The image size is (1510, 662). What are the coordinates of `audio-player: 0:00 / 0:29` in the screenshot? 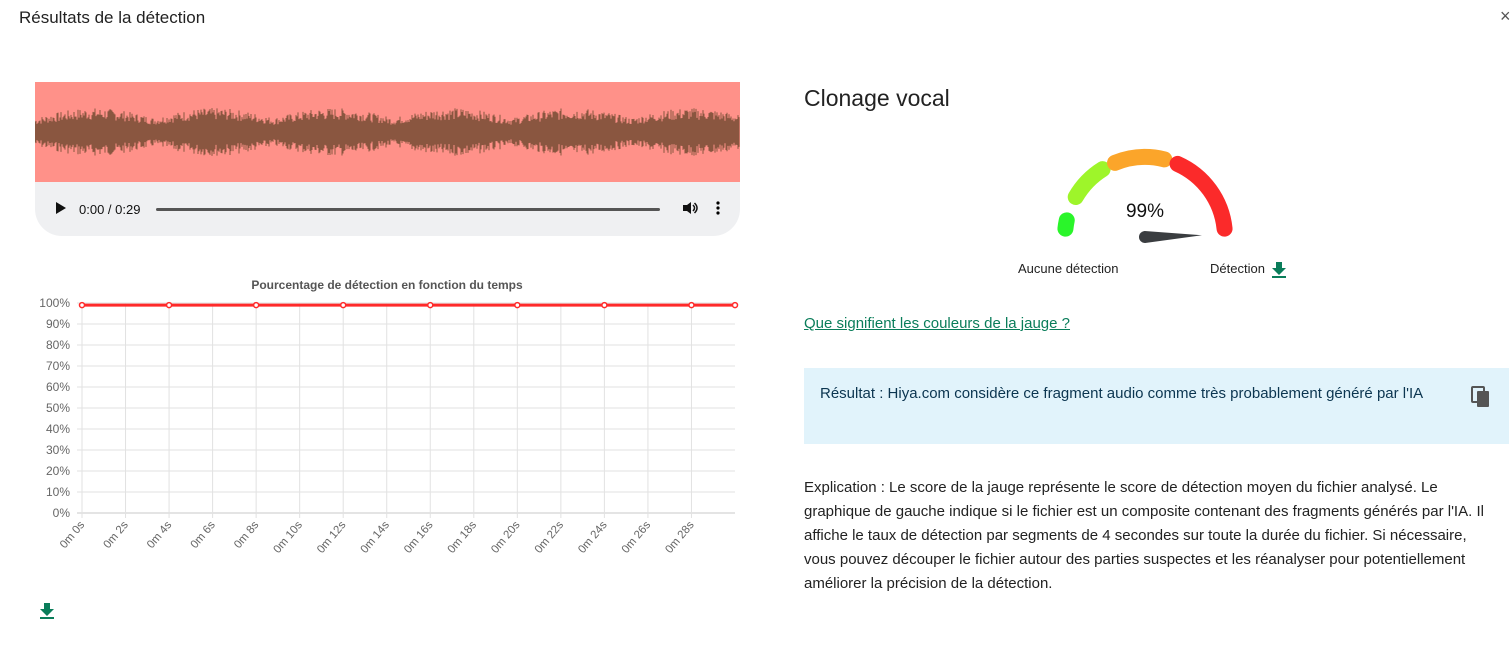 It's located at (387, 209).